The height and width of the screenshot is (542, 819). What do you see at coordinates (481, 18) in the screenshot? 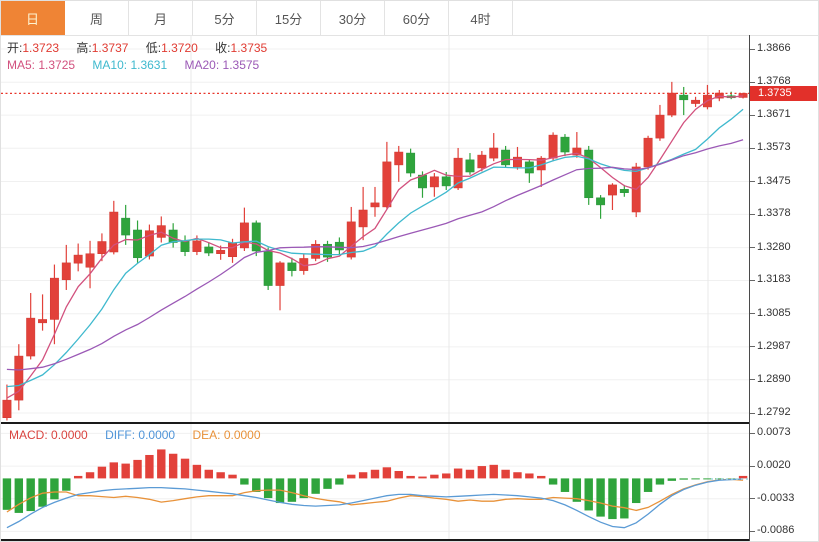
I see `tab-4hour: 4时` at bounding box center [481, 18].